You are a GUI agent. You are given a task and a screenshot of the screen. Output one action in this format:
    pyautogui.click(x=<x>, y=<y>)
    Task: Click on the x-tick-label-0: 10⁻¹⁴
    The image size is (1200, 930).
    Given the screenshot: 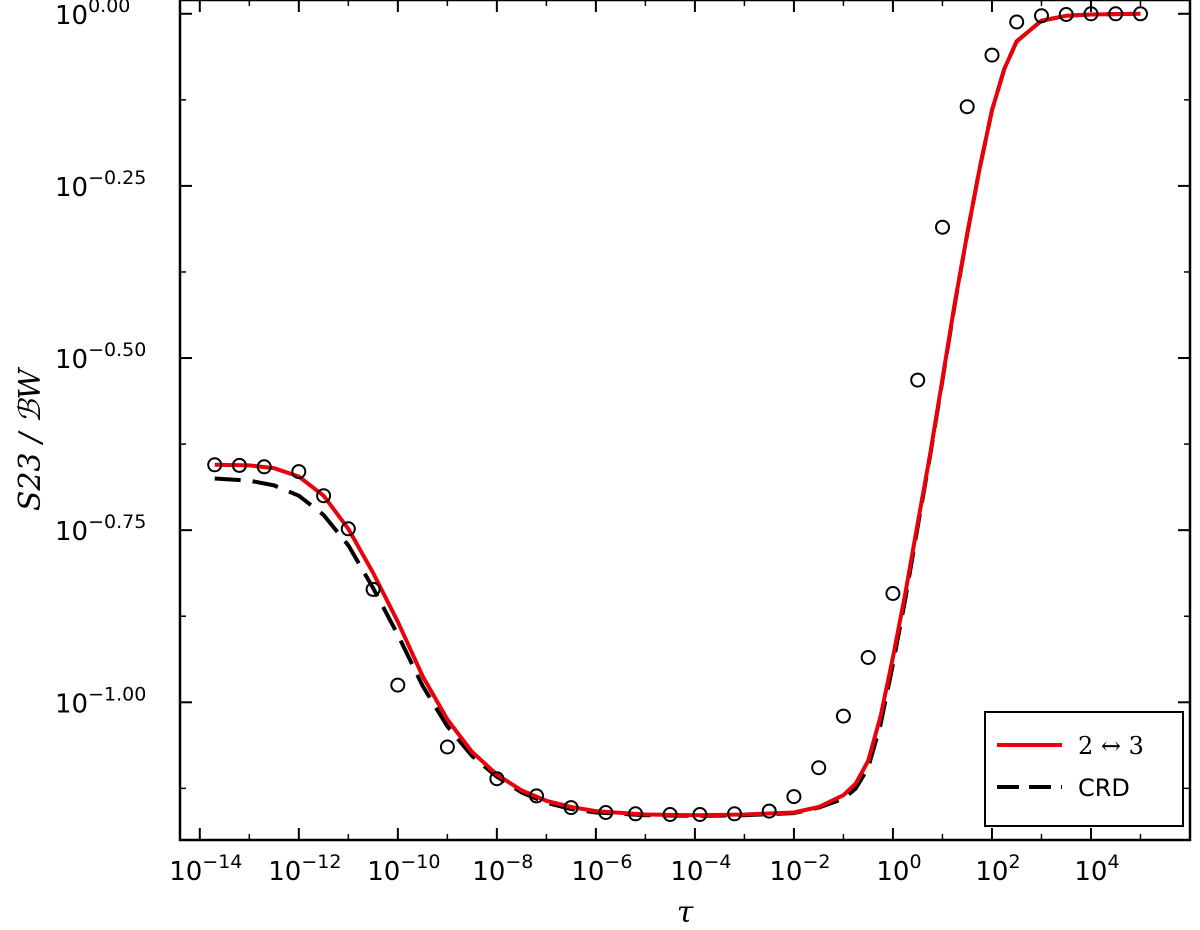 What is the action you would take?
    pyautogui.click(x=205, y=869)
    